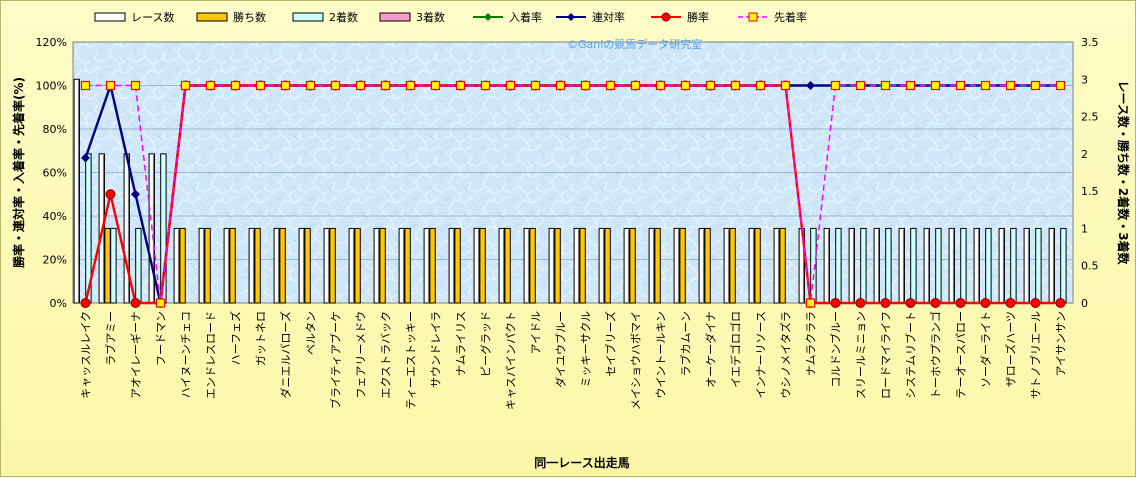 This screenshot has width=1136, height=478. I want to click on x-category-label: アイドル, so click(536, 332).